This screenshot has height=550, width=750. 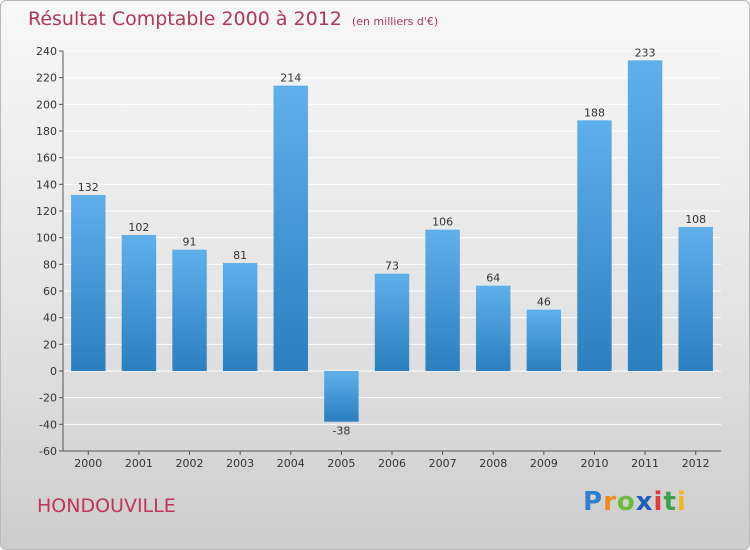 What do you see at coordinates (46, 51) in the screenshot?
I see `y-tick-label: 240` at bounding box center [46, 51].